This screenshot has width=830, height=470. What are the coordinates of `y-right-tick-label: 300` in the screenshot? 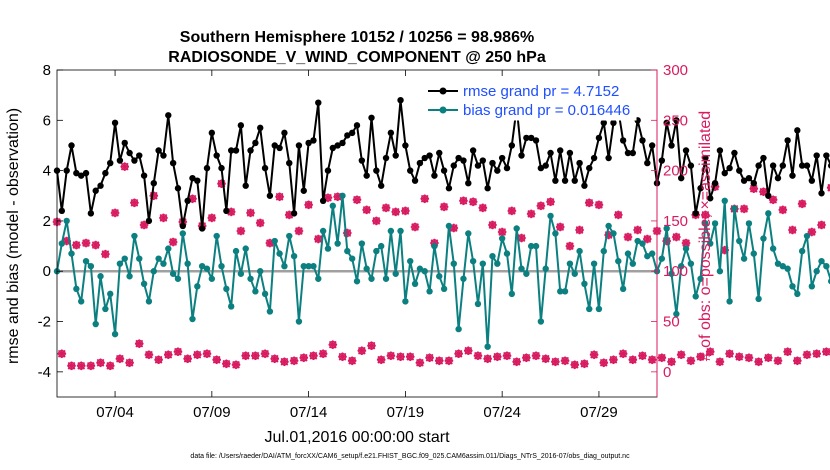 It's located at (675, 70).